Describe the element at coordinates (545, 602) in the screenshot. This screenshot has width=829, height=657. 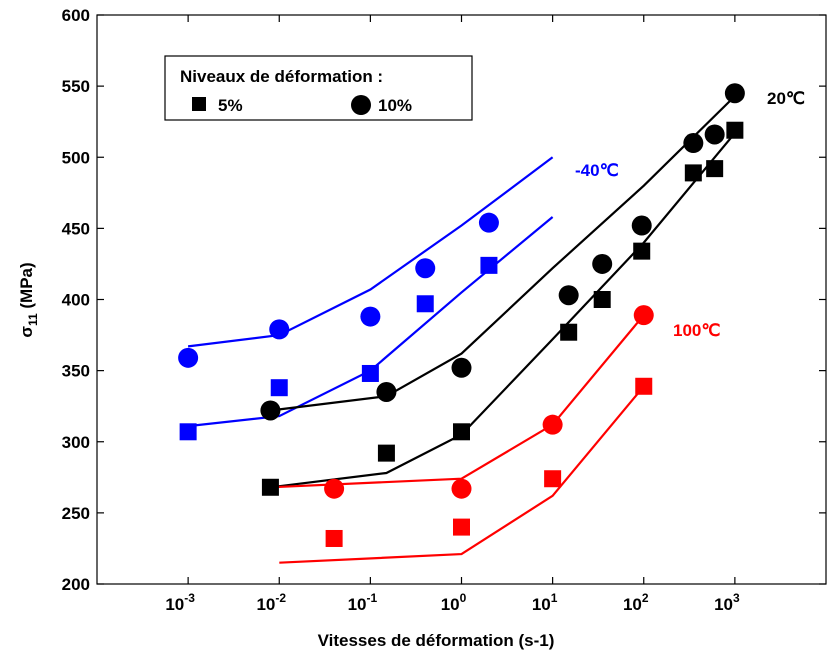
I see `x-tick-label: 10¹` at that location.